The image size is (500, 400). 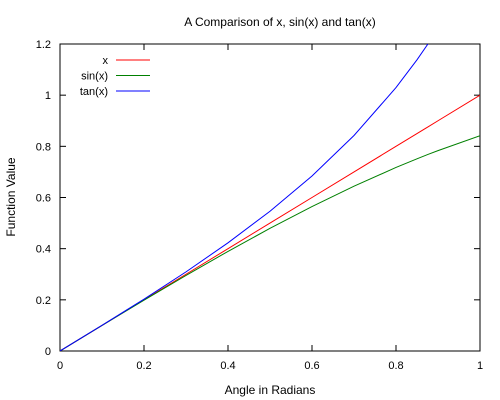 I want to click on x-tick-label: 0.4, so click(x=227, y=366).